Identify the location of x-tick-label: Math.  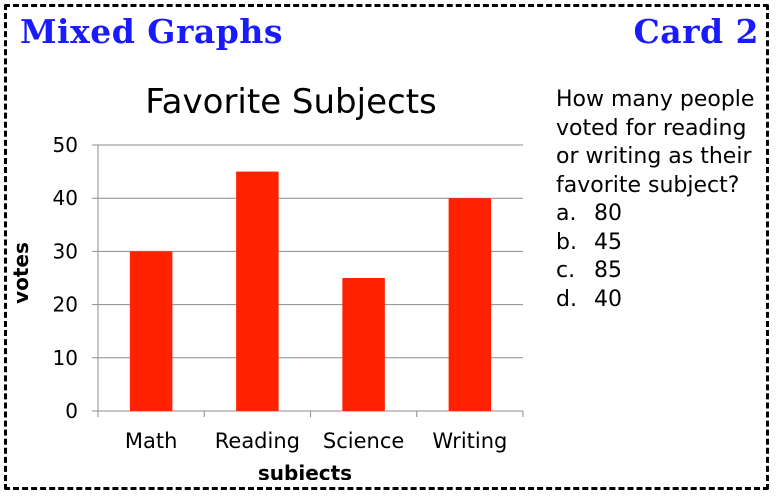
(151, 441).